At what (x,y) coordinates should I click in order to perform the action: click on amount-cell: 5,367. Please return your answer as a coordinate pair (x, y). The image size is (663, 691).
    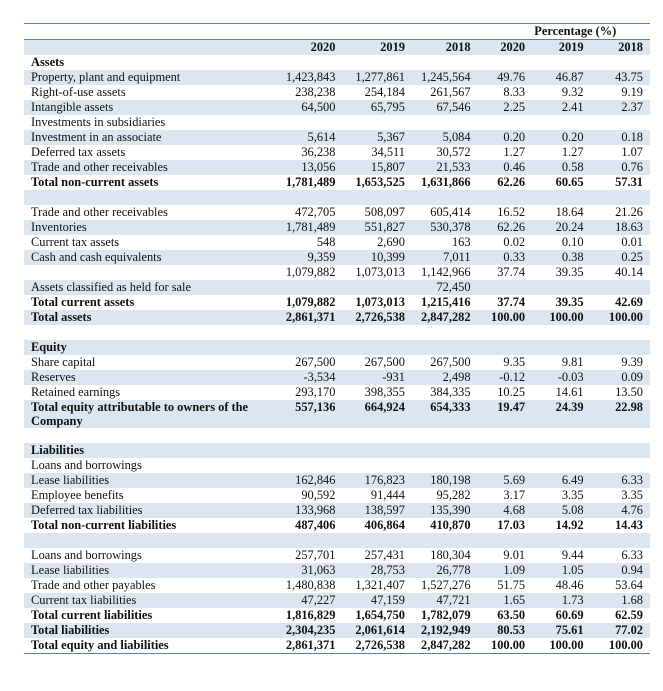
    Looking at the image, I should click on (370, 137).